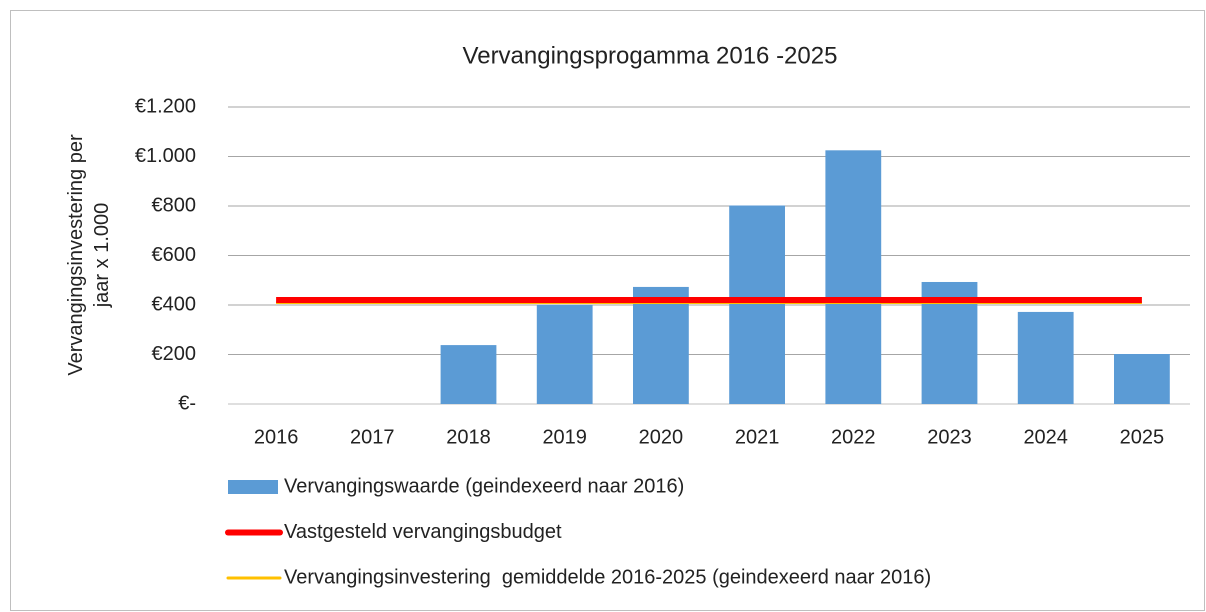 The image size is (1206, 612). Describe the element at coordinates (174, 255) in the screenshot. I see `y-tick-label: €600` at that location.